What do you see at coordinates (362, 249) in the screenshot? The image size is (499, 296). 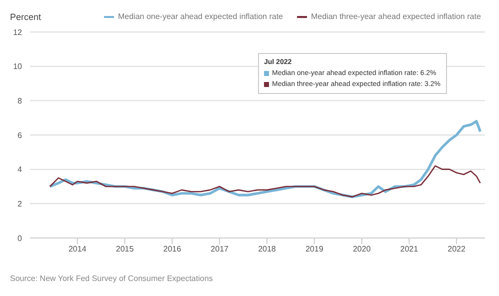 I see `x-tick-label: 2020` at bounding box center [362, 249].